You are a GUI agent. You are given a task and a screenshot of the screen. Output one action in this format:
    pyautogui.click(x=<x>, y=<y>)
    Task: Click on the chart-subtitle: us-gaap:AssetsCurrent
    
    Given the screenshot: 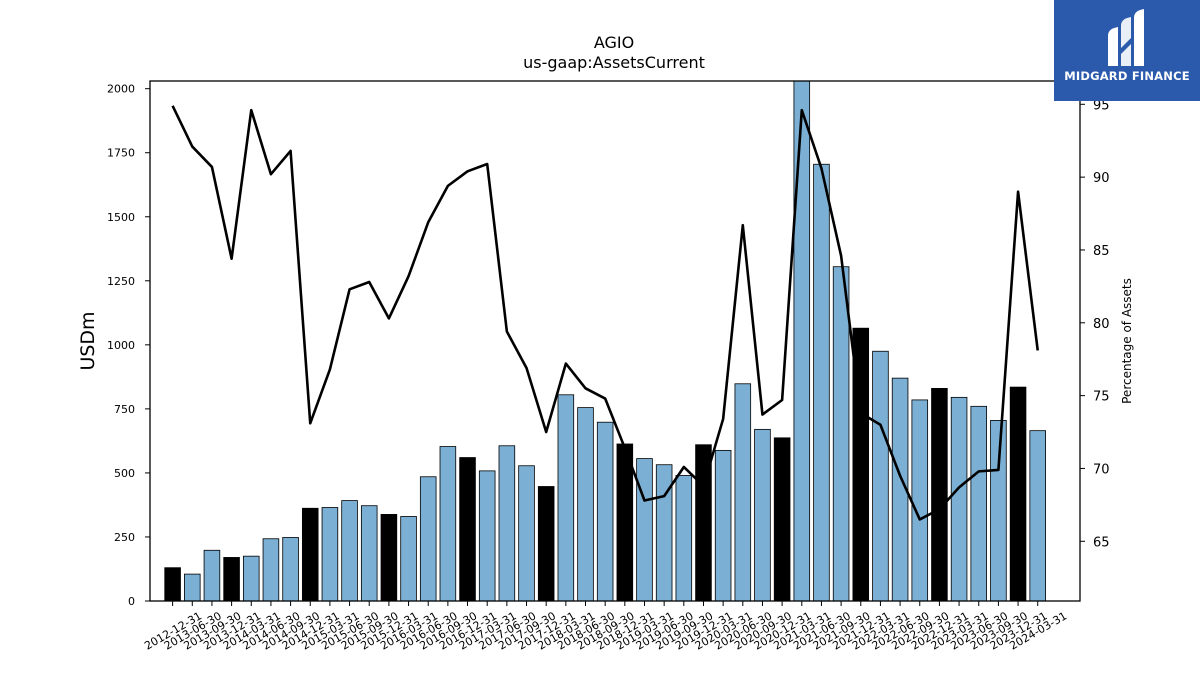 What is the action you would take?
    pyautogui.click(x=614, y=62)
    